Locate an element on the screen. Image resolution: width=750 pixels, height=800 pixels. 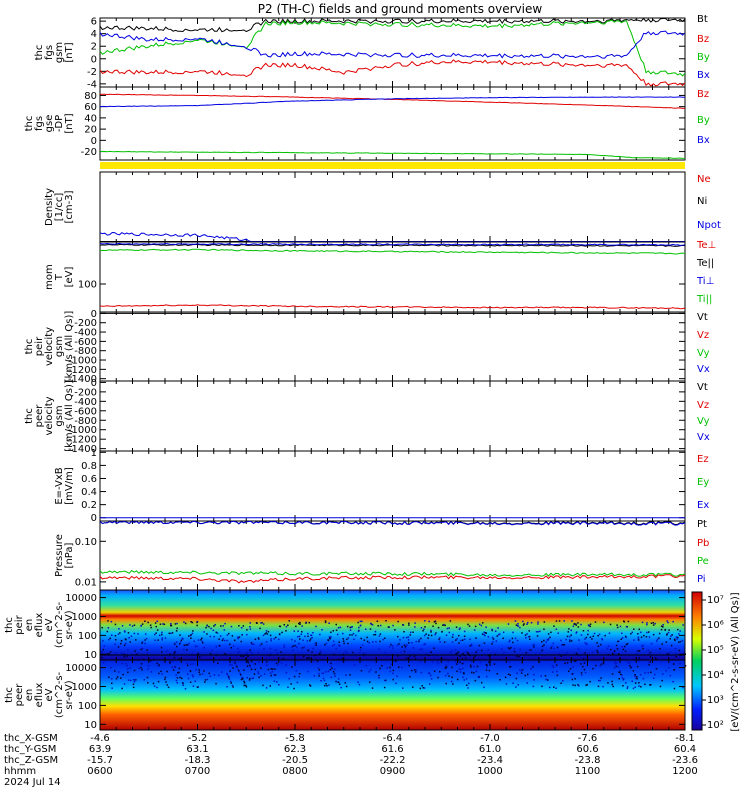
x-axis-date: 2024 Jul 14 is located at coordinates (32, 782).